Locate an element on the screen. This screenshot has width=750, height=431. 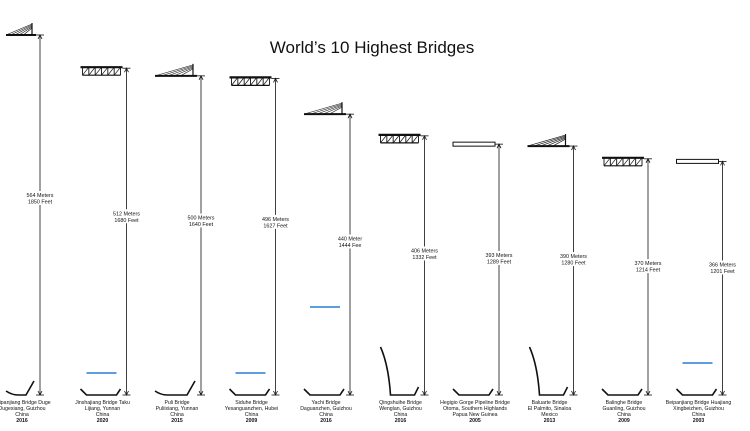
height-feet-label: 1214 Feet is located at coordinates (648, 271).